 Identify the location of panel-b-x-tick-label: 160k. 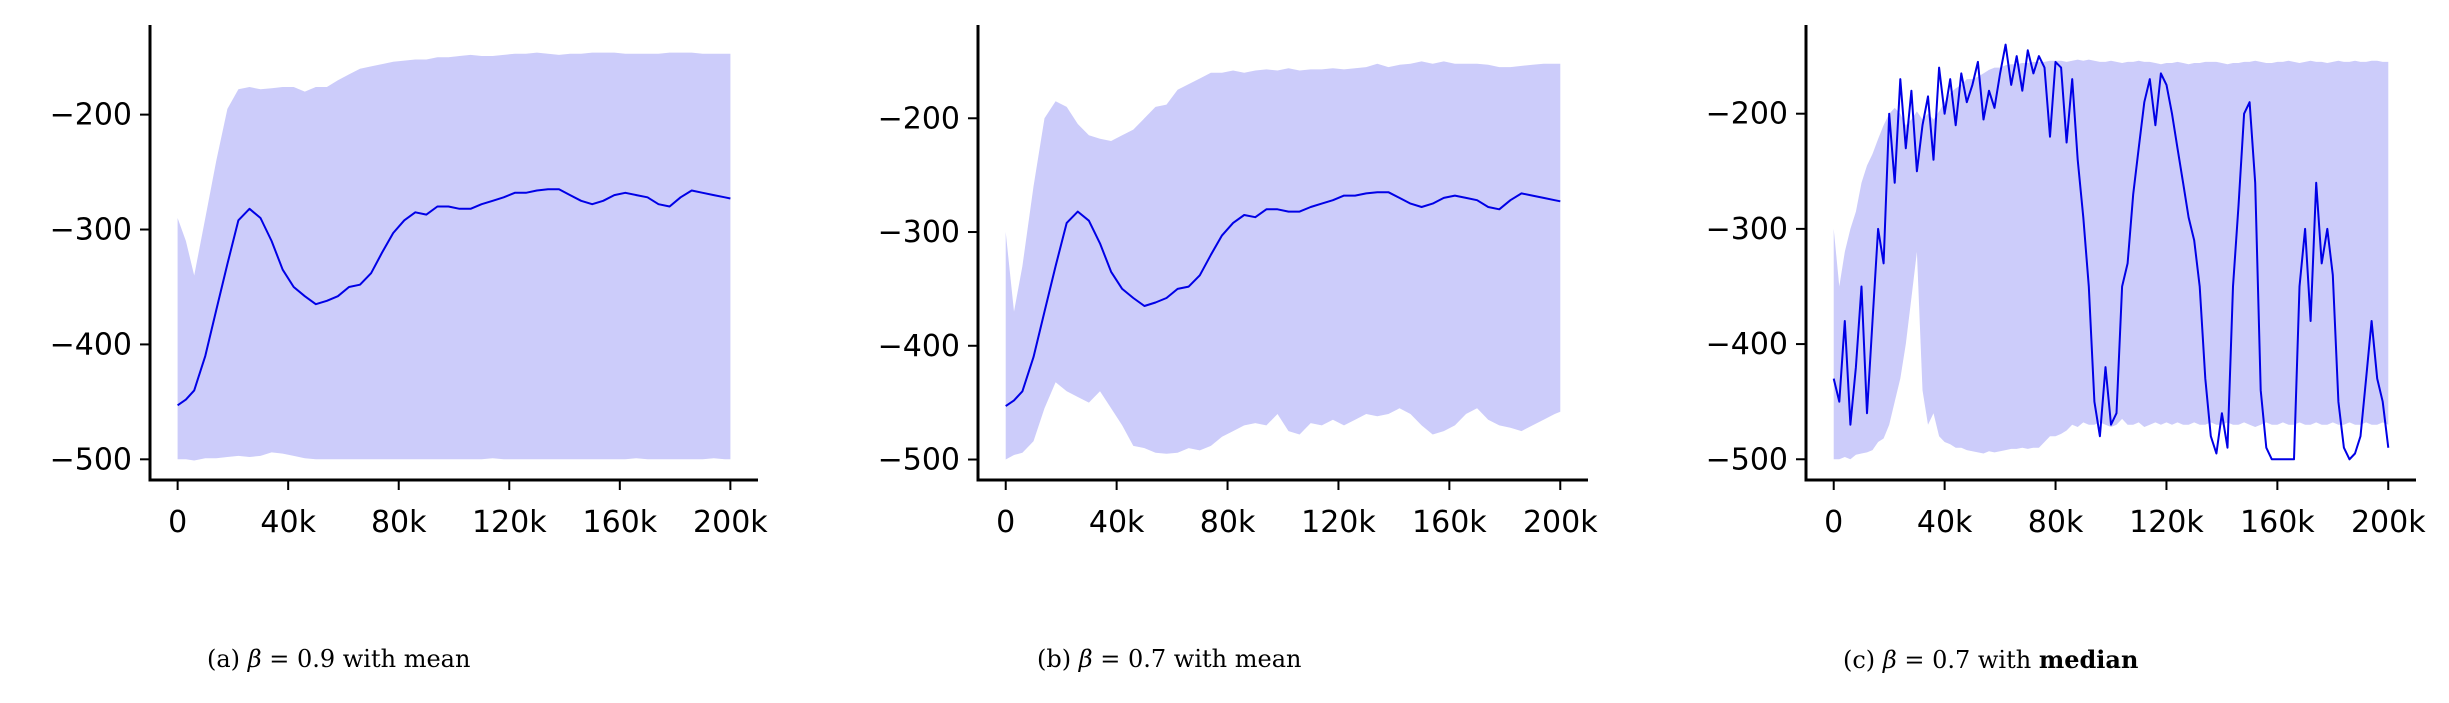
(1449, 522).